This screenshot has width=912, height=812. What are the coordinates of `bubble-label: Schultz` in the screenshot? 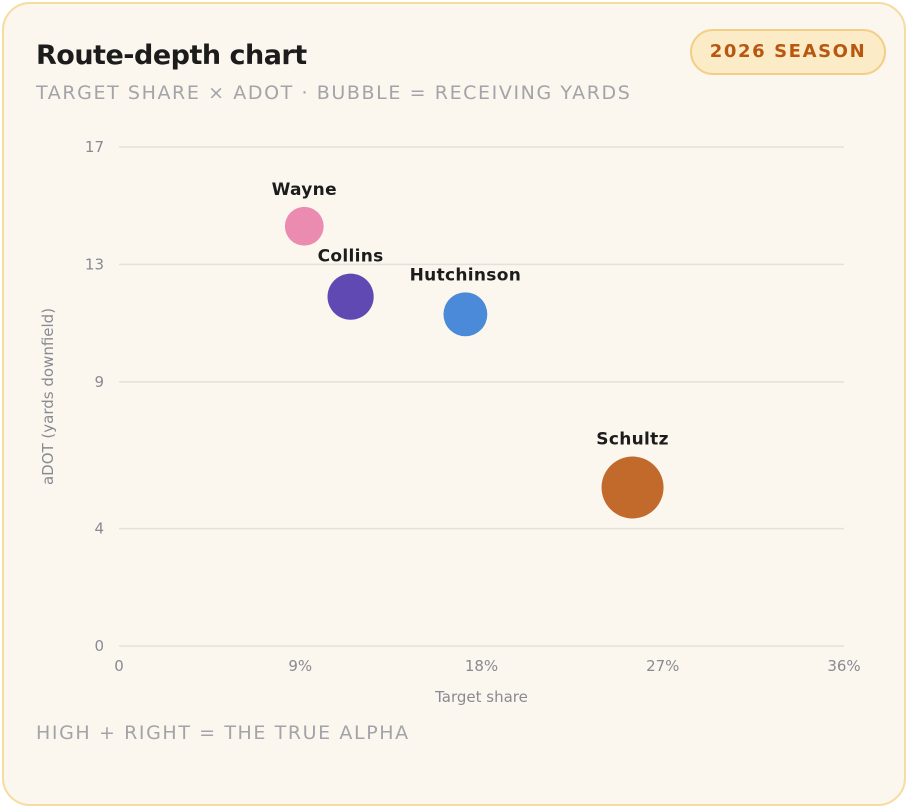 It's located at (632, 439).